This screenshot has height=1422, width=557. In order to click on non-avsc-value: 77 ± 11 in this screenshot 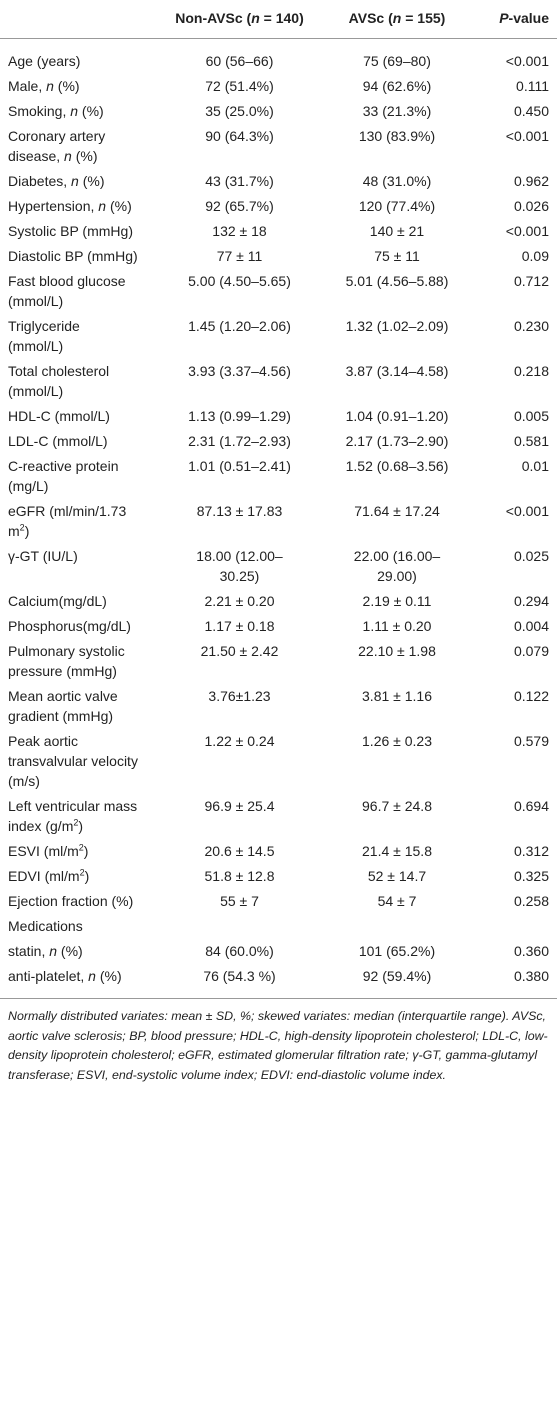, I will do `click(239, 256)`.